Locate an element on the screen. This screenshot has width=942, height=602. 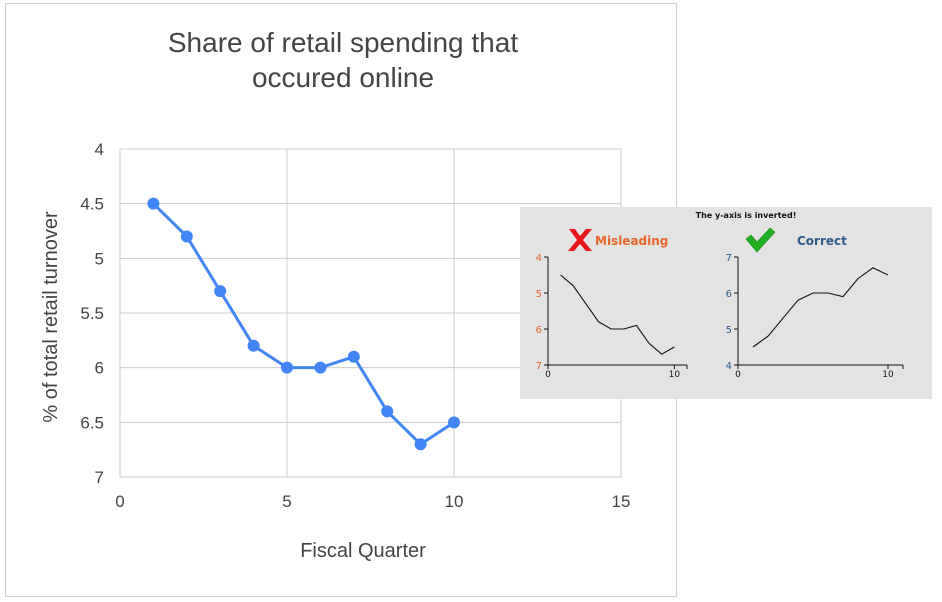
series-line is located at coordinates (303, 324).